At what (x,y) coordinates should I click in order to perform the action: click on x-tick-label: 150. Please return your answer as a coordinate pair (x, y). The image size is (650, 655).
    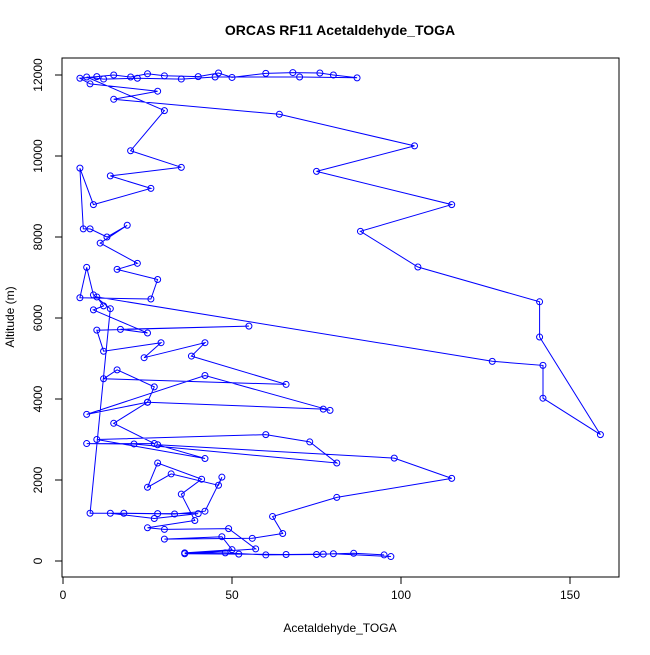
    Looking at the image, I should click on (570, 595).